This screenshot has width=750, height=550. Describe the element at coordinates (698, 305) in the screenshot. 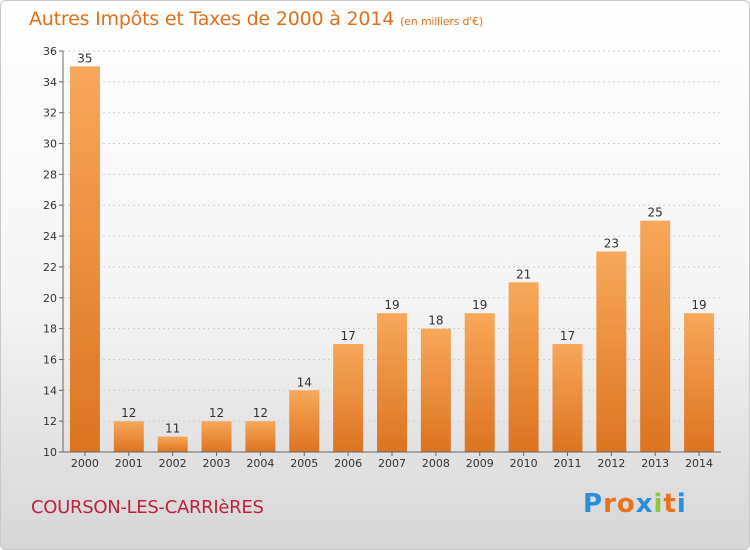

I see `data-label-2014: 19` at that location.